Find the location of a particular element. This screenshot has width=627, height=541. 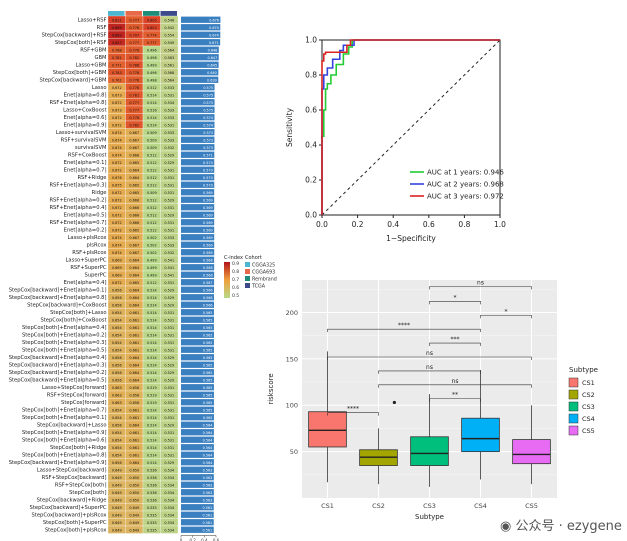

row-label: StepCox[both]+Enet[alpha=0.1] is located at coordinates (64, 418).